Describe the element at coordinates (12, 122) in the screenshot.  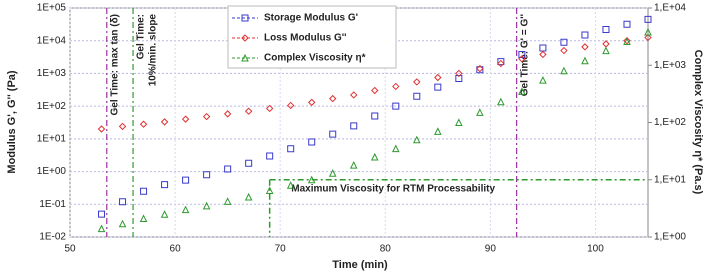
I see `y-axis-title: Modulus G', G'' (Pa)` at that location.